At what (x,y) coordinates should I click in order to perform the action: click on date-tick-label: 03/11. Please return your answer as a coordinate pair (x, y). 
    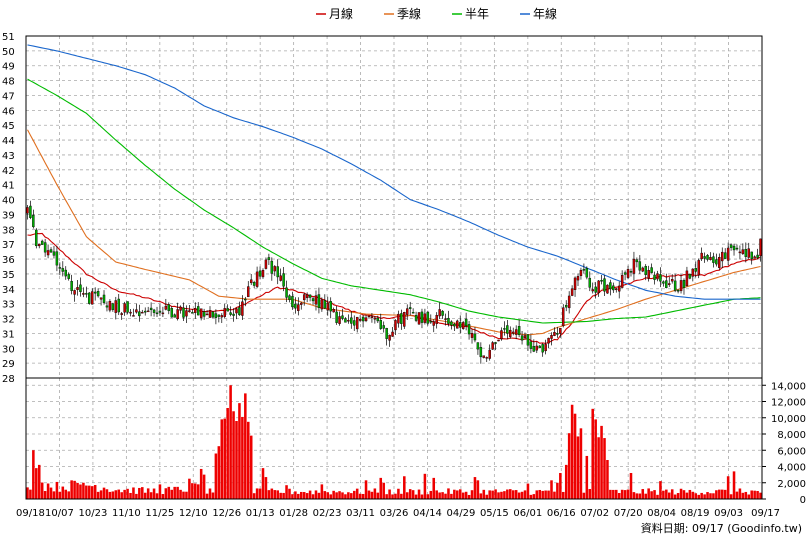
    Looking at the image, I should click on (360, 513).